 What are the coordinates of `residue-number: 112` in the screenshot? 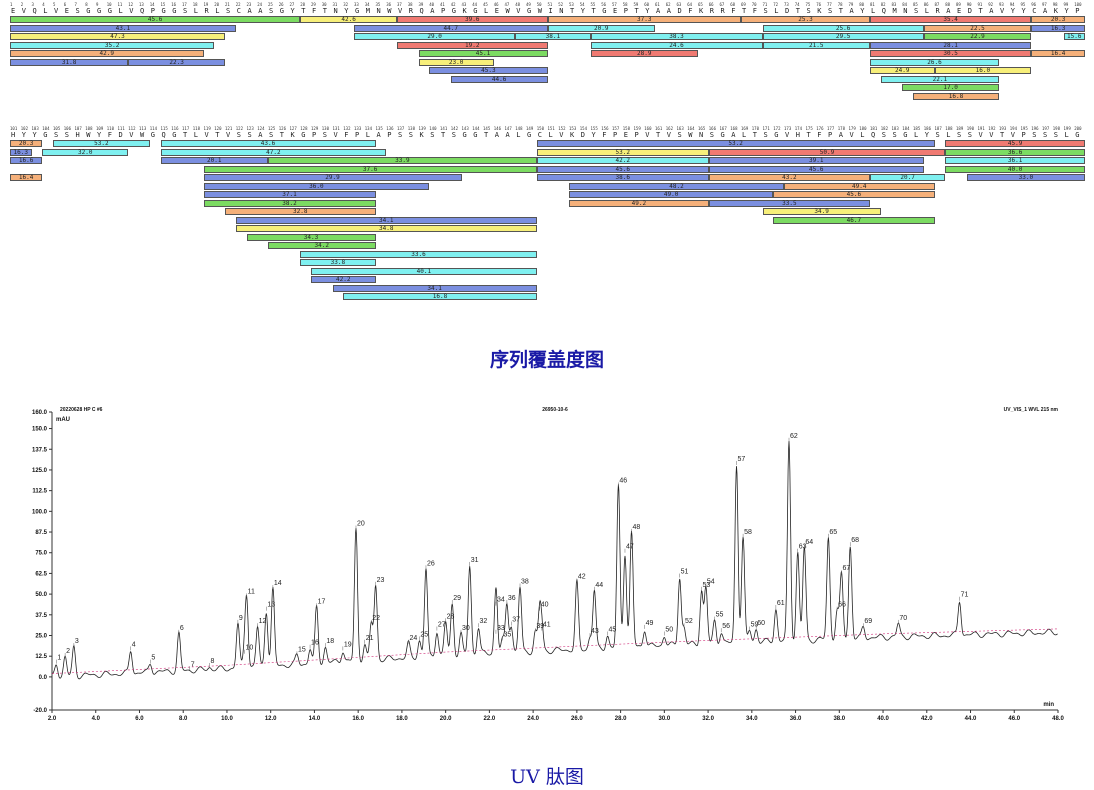 It's located at (132, 128).